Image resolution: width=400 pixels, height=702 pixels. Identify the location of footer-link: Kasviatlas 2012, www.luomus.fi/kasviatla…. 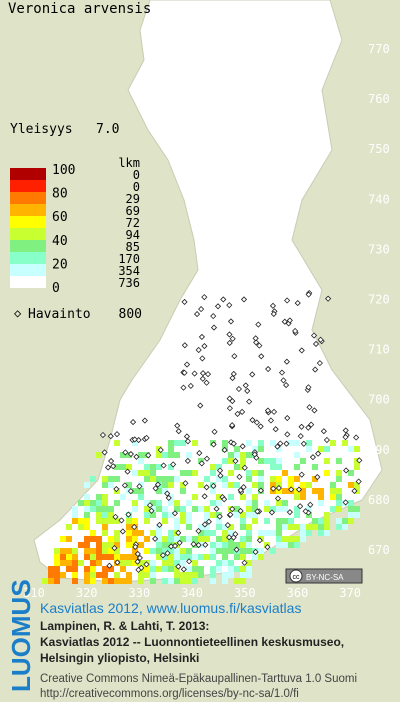
(170, 608).